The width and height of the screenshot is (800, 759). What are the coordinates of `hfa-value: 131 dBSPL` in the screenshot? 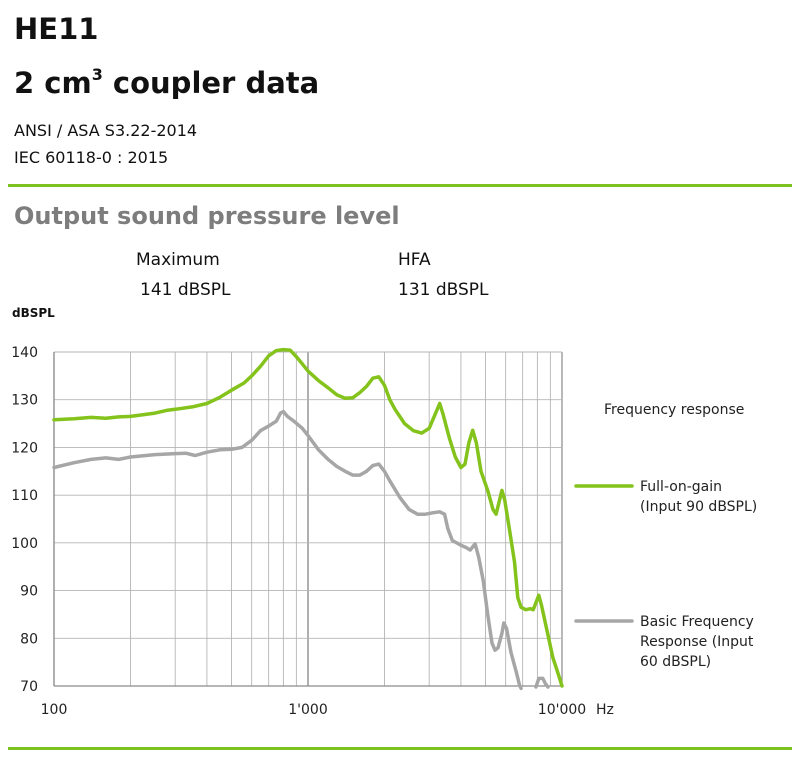 It's located at (443, 290).